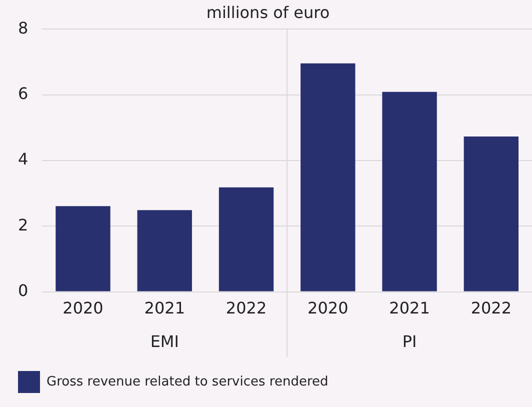  Describe the element at coordinates (187, 382) in the screenshot. I see `legend-label: Gross revenue related to services rendered` at that location.